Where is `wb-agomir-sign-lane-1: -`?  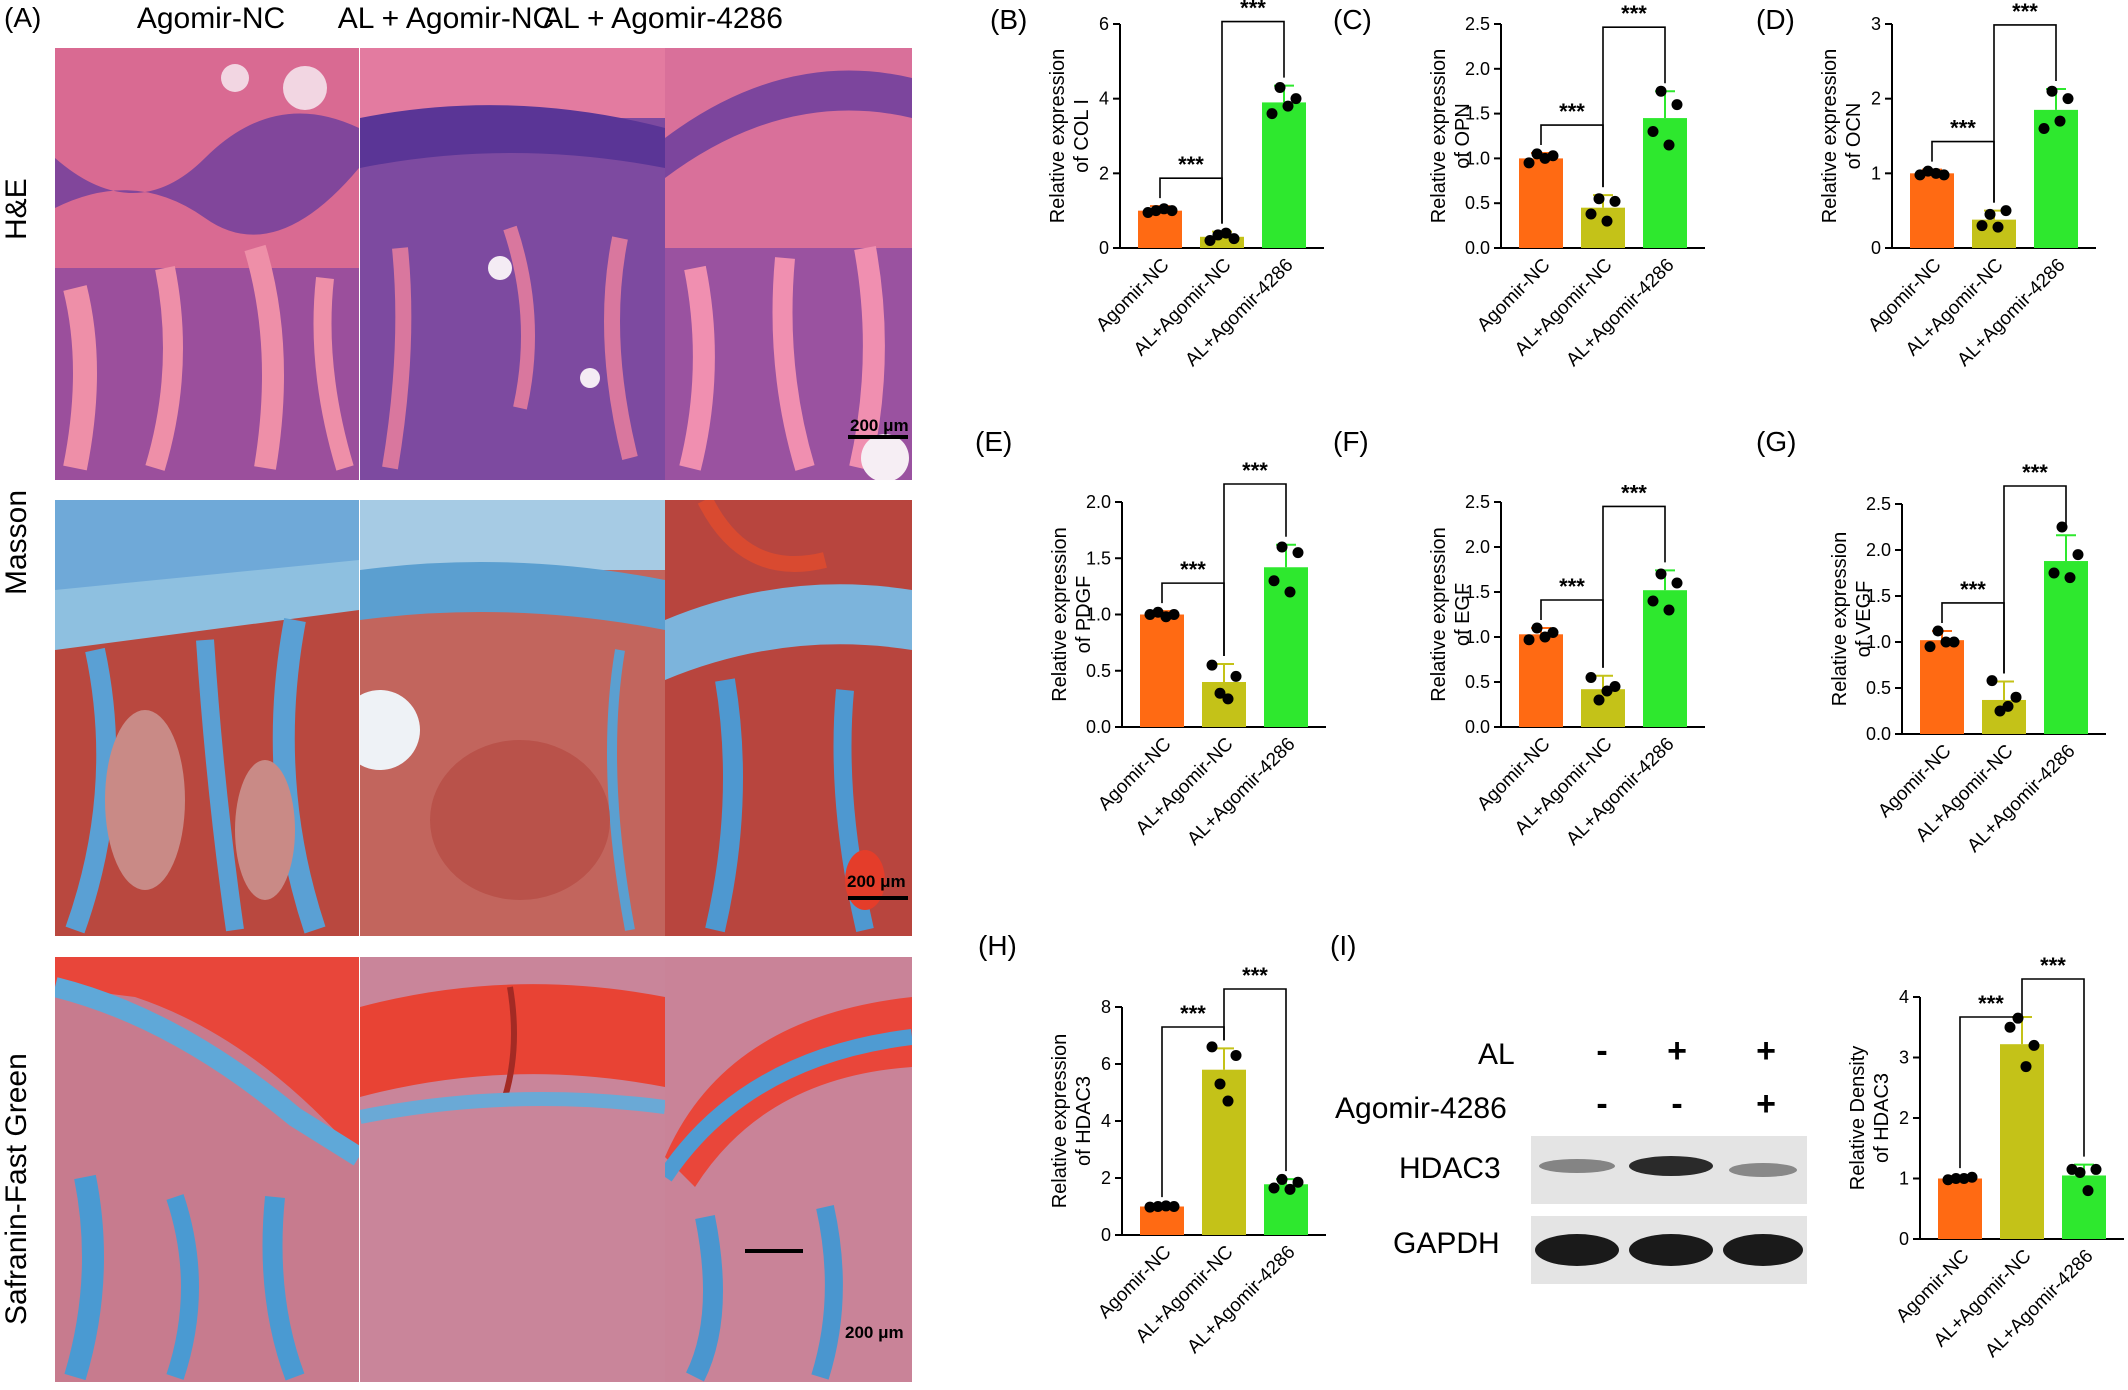 wb-agomir-sign-lane-1: - is located at coordinates (1602, 1104).